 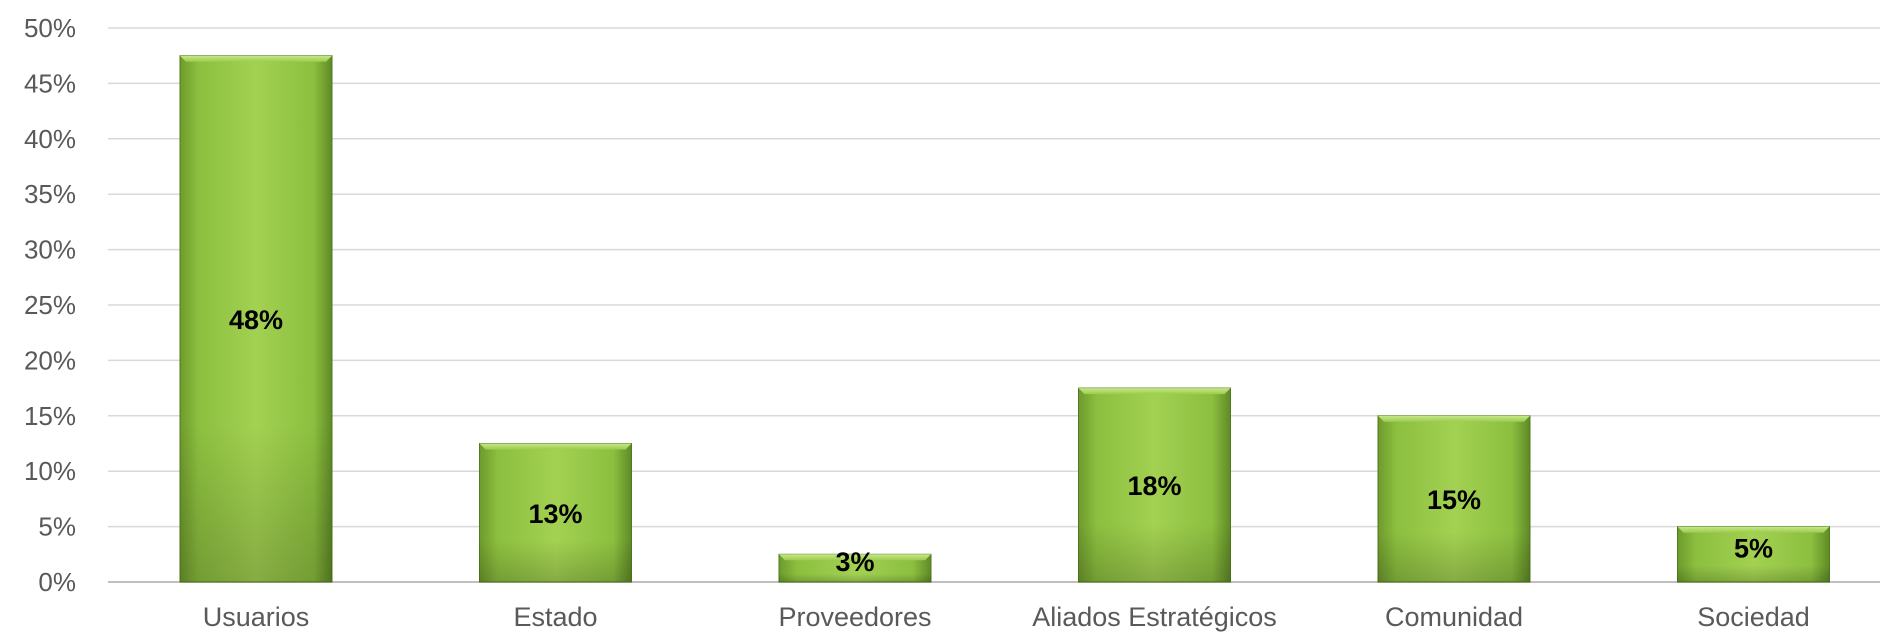 What do you see at coordinates (555, 617) in the screenshot?
I see `category-label: Estado` at bounding box center [555, 617].